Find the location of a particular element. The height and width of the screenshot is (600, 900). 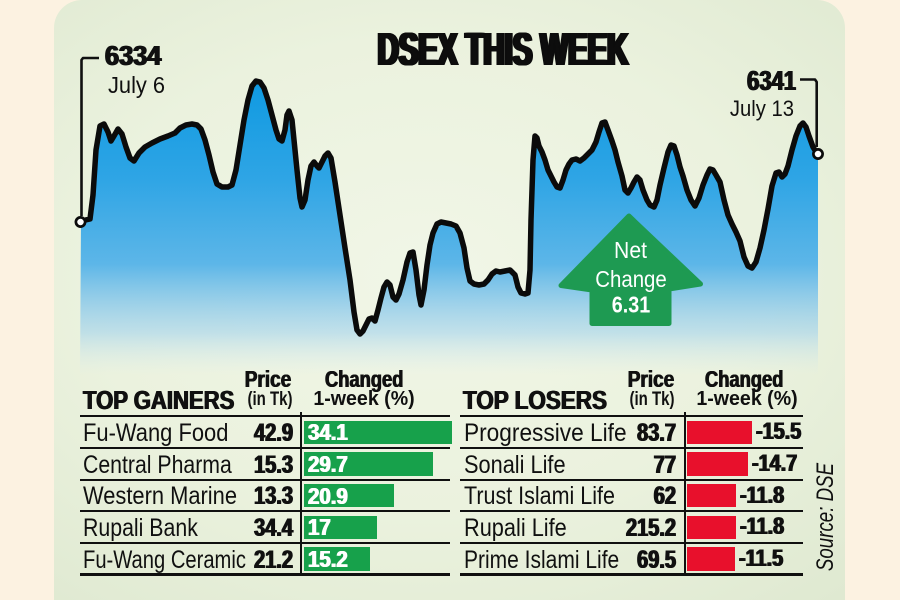

svg-text: Source: DSE is located at coordinates (825, 516).